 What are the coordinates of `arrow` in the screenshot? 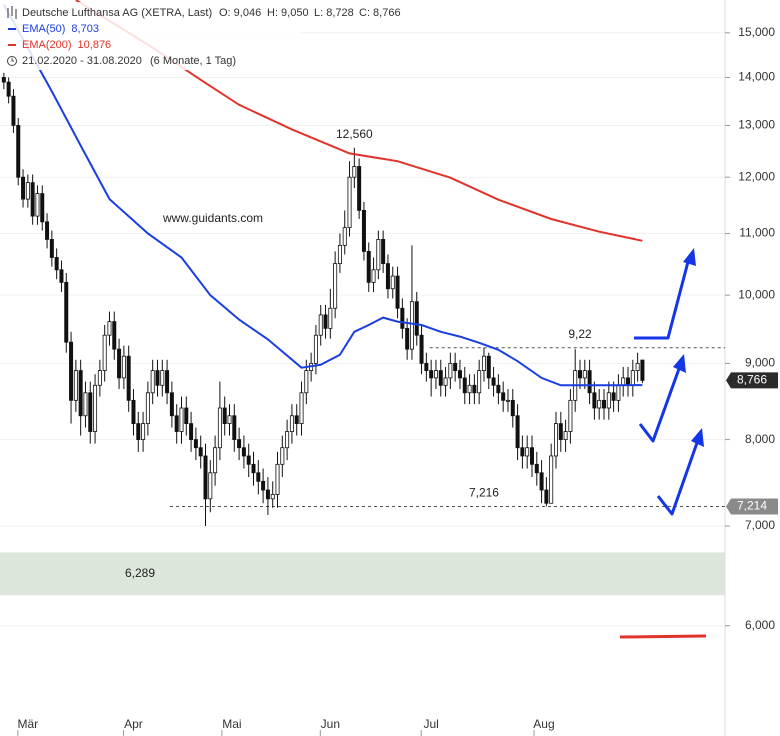 It's located at (660, 404).